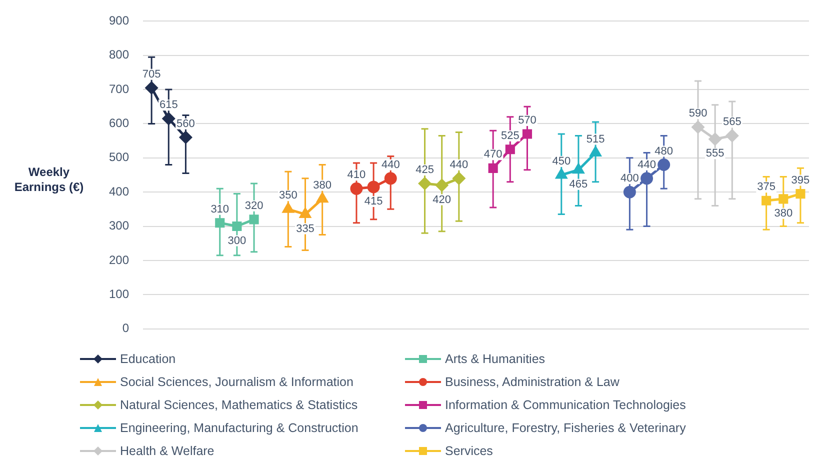  Describe the element at coordinates (356, 175) in the screenshot. I see `data-label: 410` at that location.